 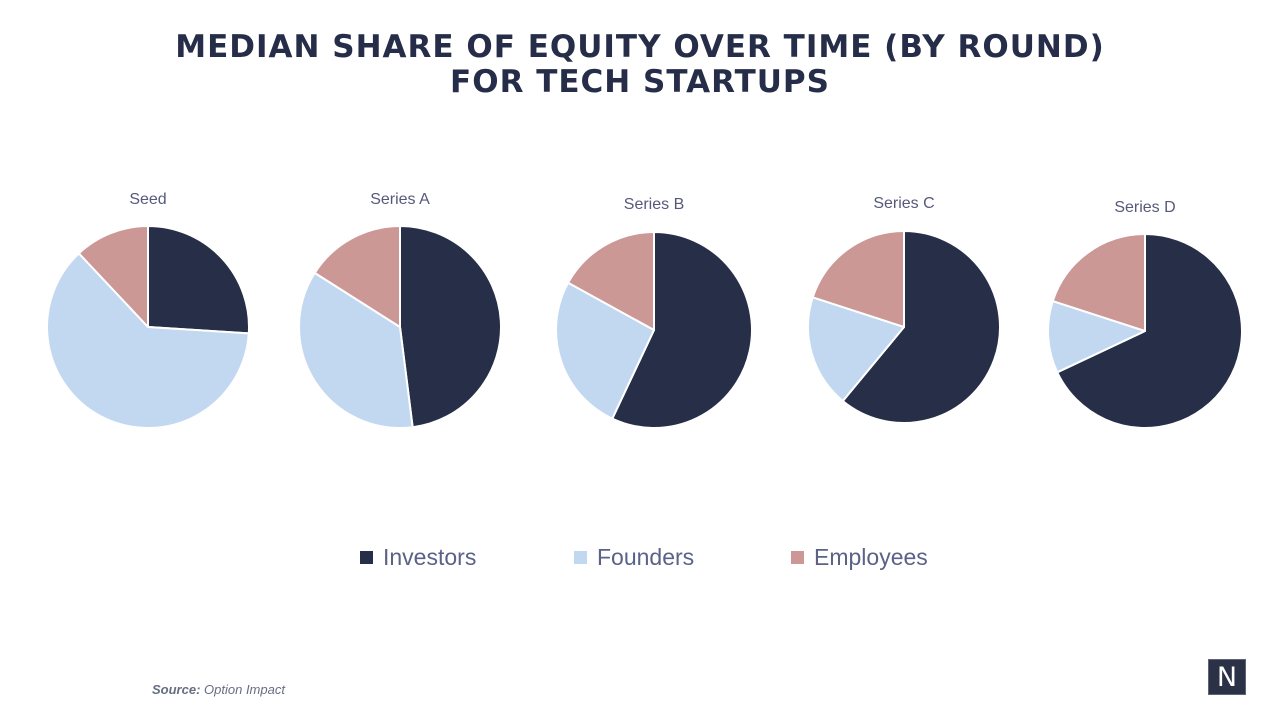 I want to click on pie-label: Series D, so click(x=1144, y=207).